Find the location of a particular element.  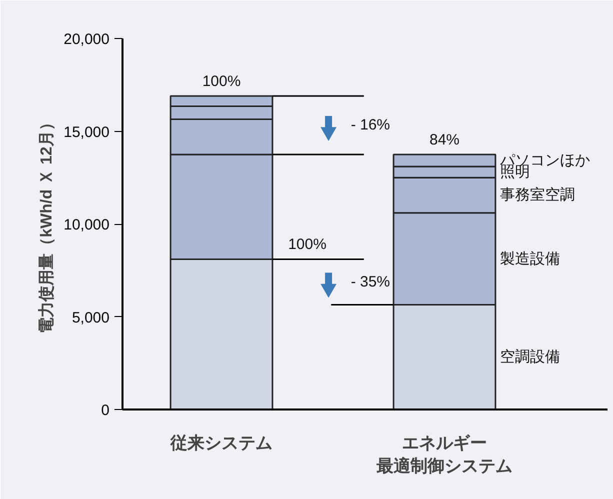

x-tick-label: エネルギー最適制御システム is located at coordinates (443, 455).